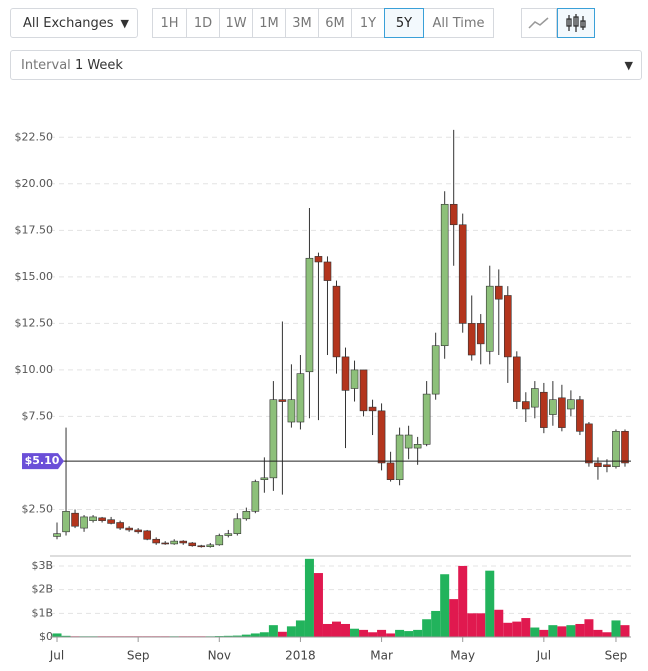 The height and width of the screenshot is (671, 648). I want to click on caret: ▼, so click(628, 65).